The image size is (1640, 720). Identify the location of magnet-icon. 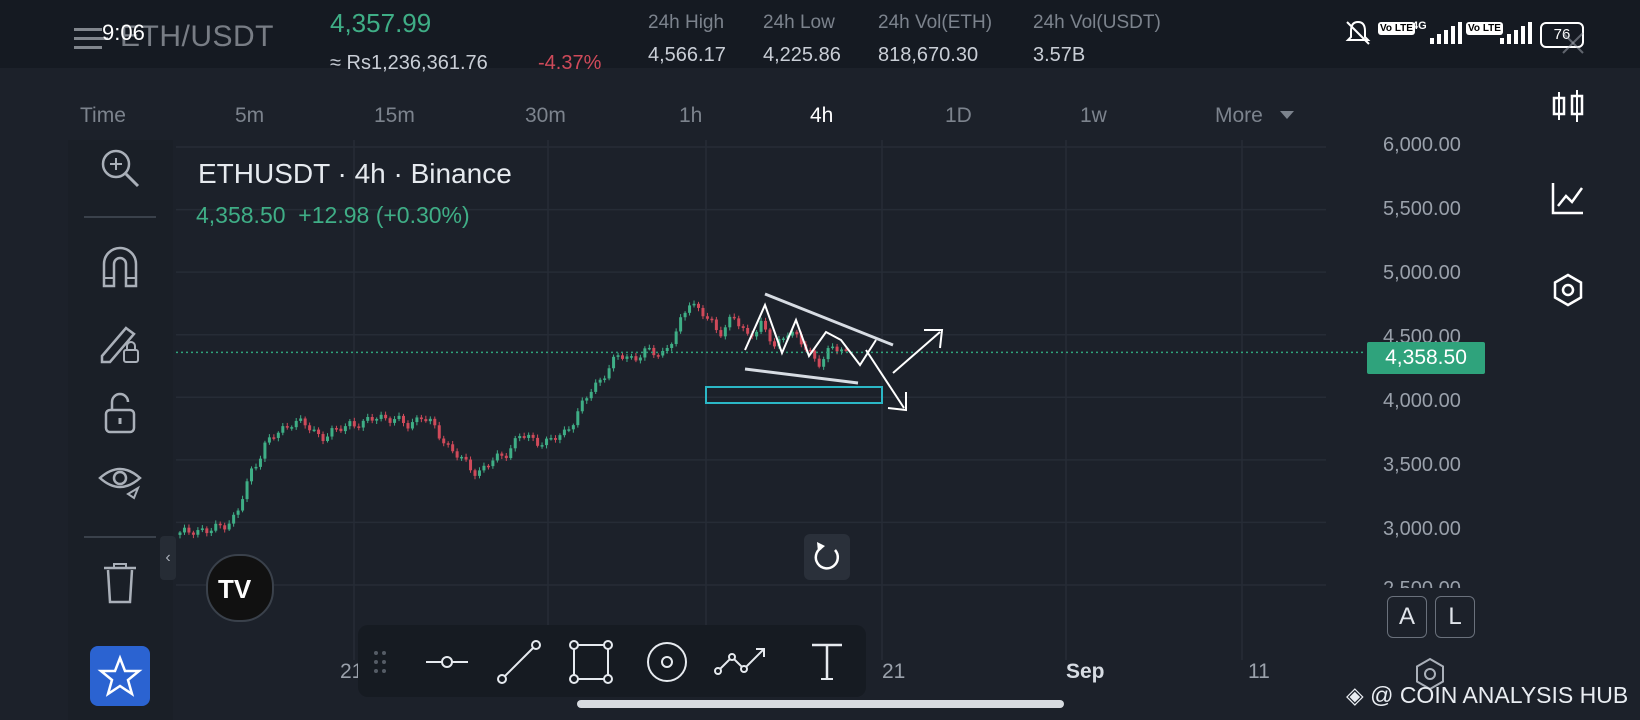
(120, 268).